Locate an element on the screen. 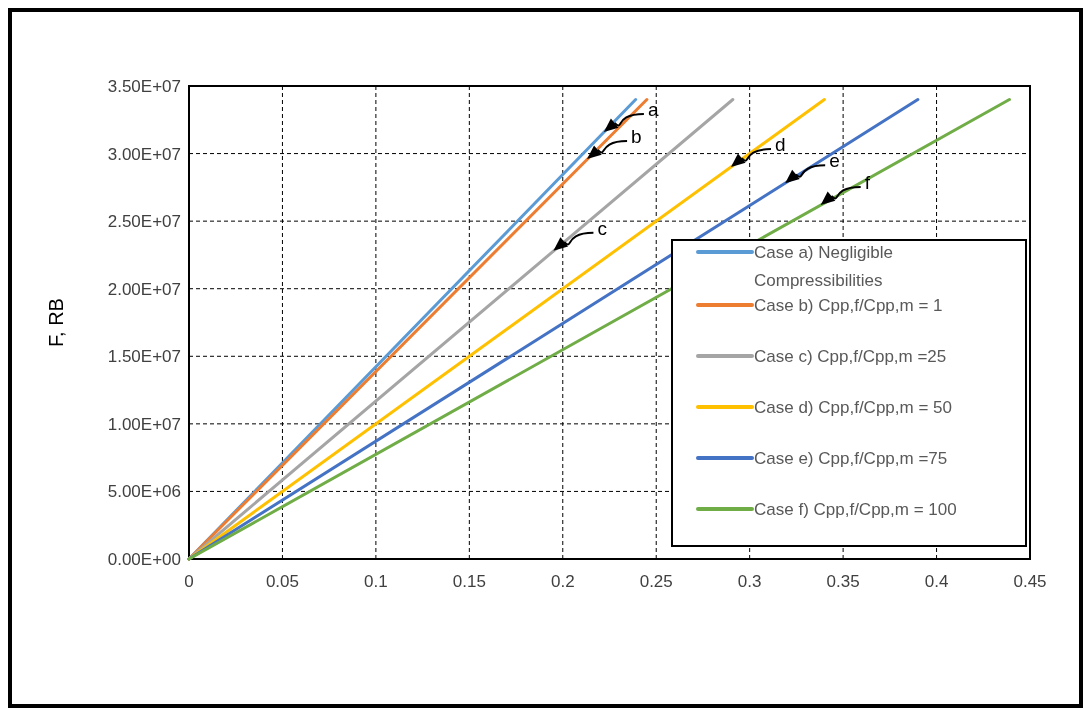 The height and width of the screenshot is (709, 1083). annotation: d is located at coordinates (780, 145).